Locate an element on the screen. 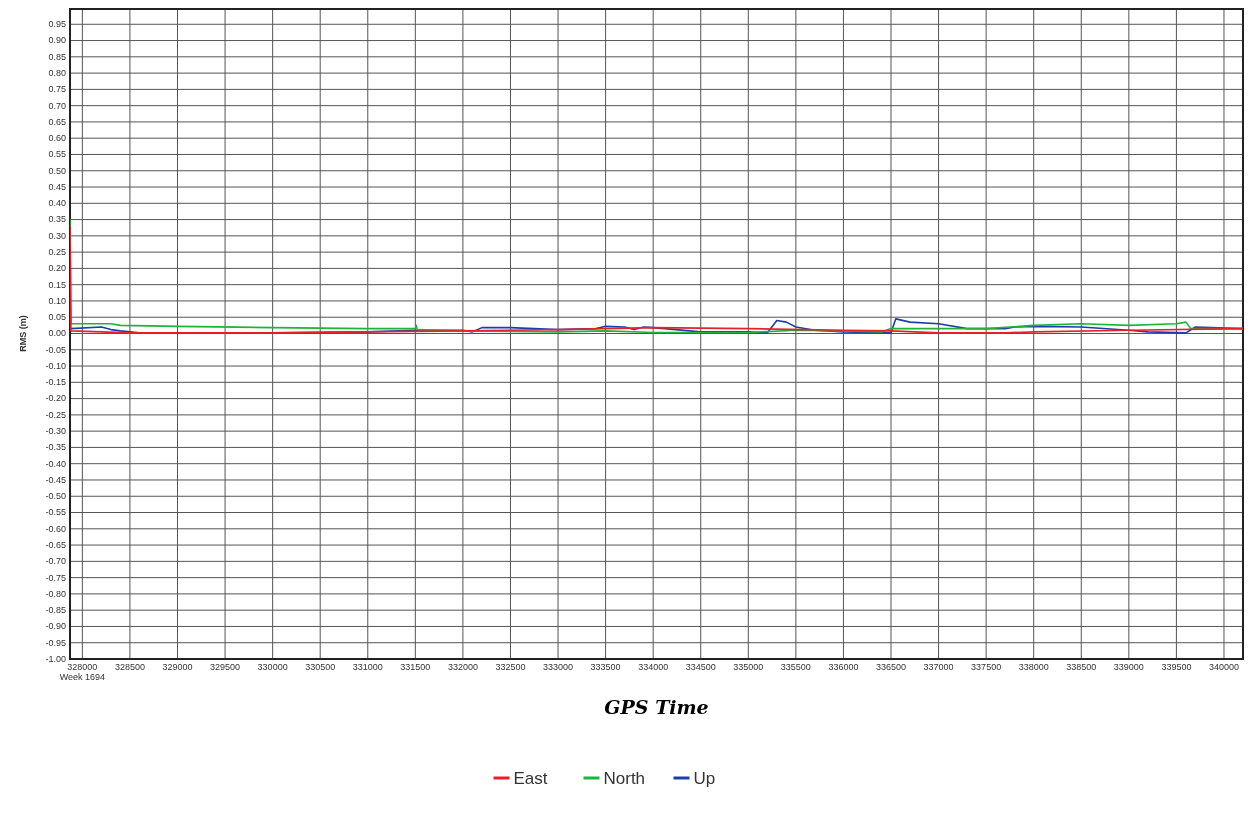 Image resolution: width=1257 pixels, height=825 pixels. y-tick-label: -0.05 is located at coordinates (55, 349).